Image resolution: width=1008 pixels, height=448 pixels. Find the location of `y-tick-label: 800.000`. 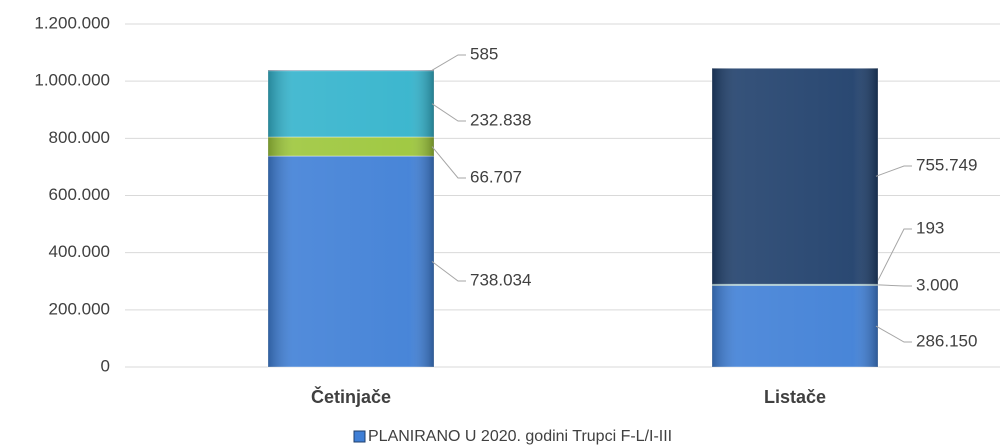

y-tick-label: 800.000 is located at coordinates (79, 137).